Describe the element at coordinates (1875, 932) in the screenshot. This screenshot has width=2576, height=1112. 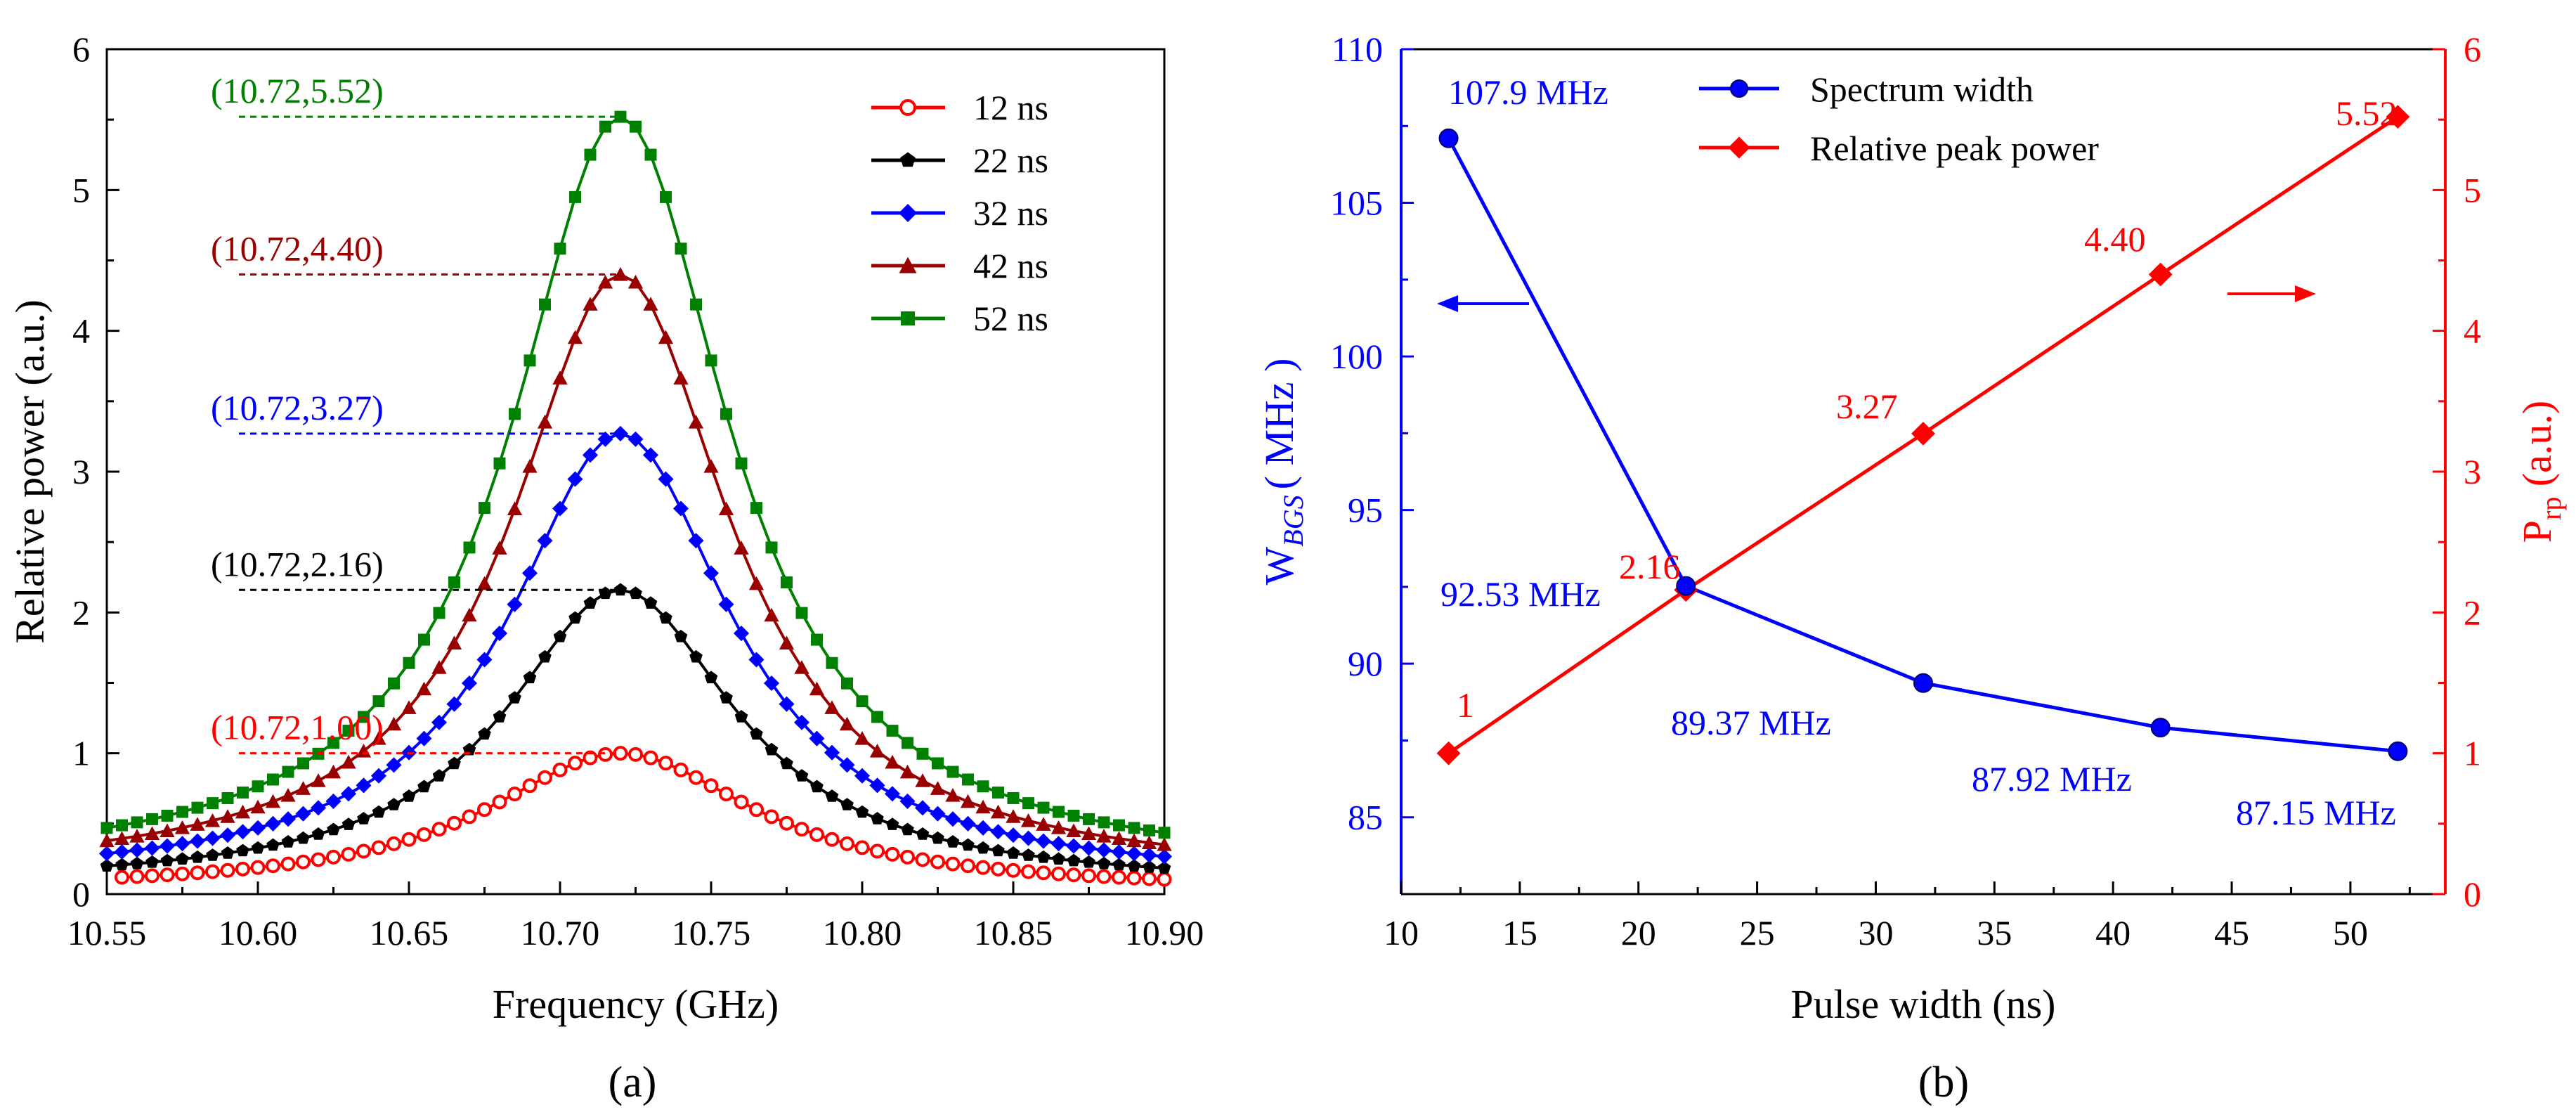
I see `x-tick-label: 30` at that location.